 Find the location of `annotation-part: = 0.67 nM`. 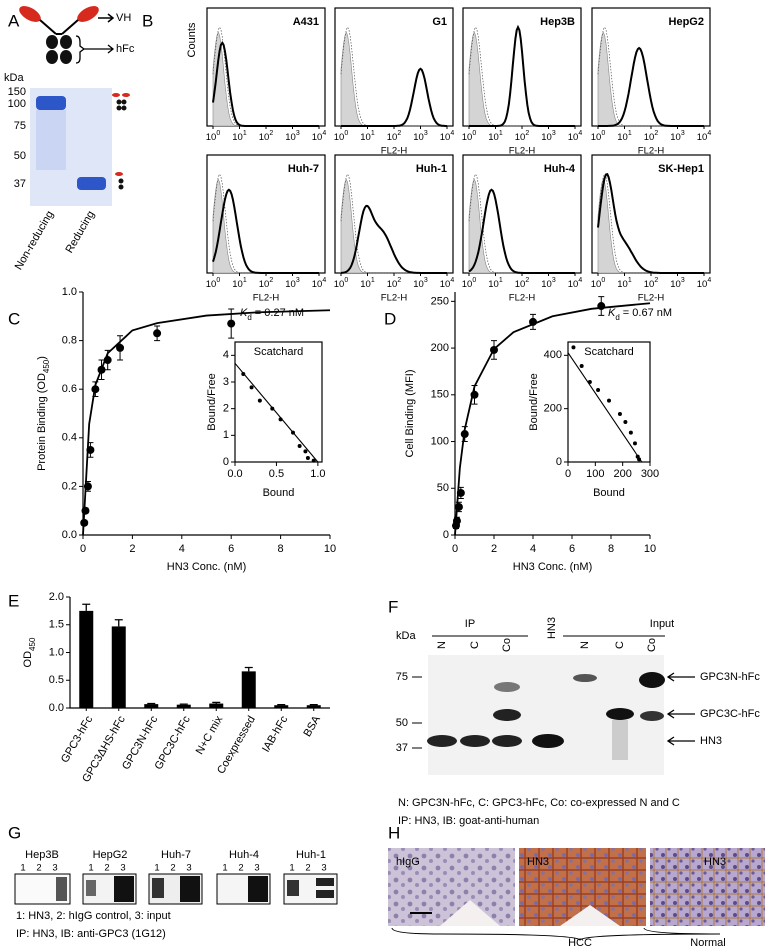

annotation-part: = 0.67 nM is located at coordinates (647, 313).